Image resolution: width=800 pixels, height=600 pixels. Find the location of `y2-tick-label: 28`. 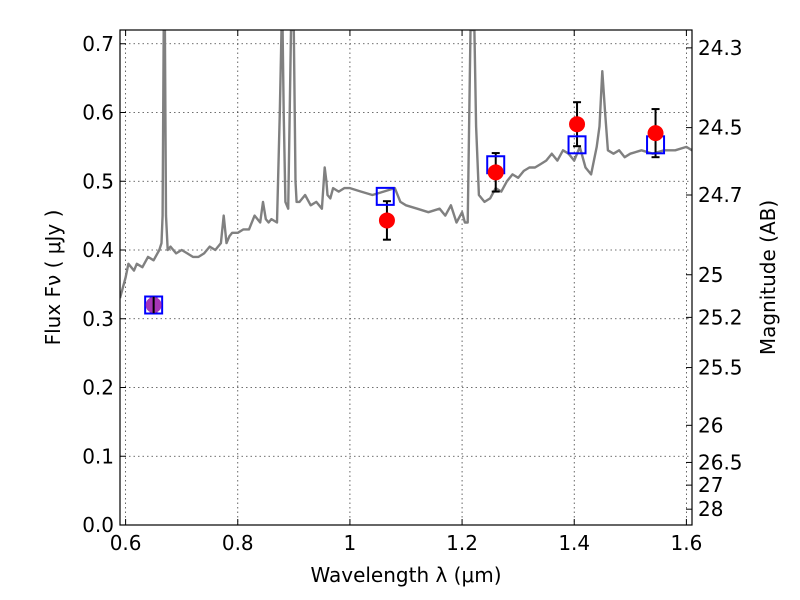

y2-tick-label: 28 is located at coordinates (710, 509).